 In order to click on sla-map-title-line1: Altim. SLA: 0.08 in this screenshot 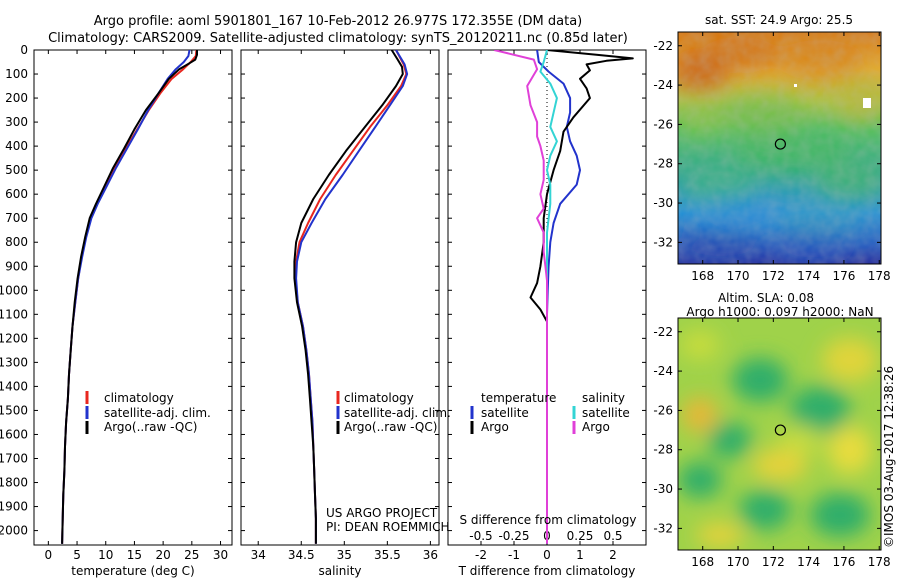, I will do `click(766, 298)`.